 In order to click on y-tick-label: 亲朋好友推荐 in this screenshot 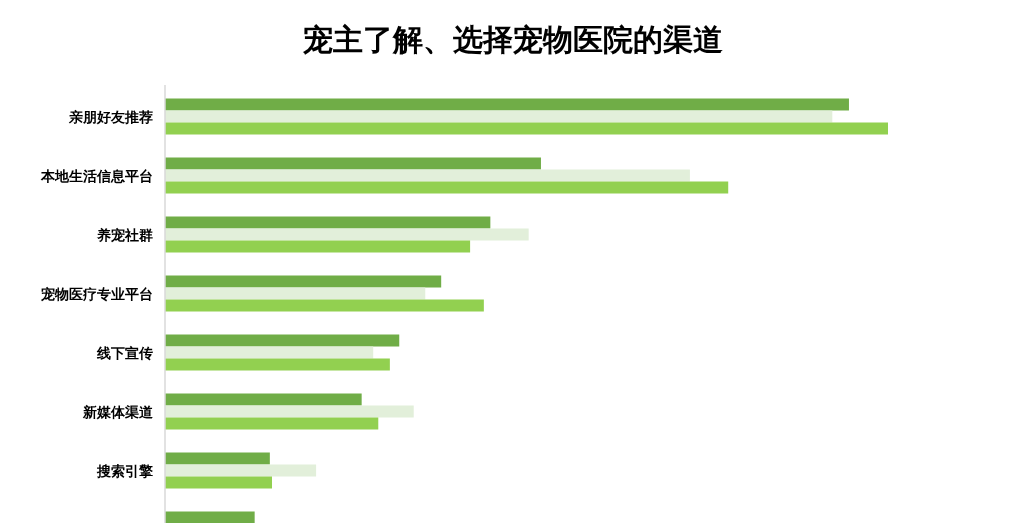, I will do `click(110, 116)`.